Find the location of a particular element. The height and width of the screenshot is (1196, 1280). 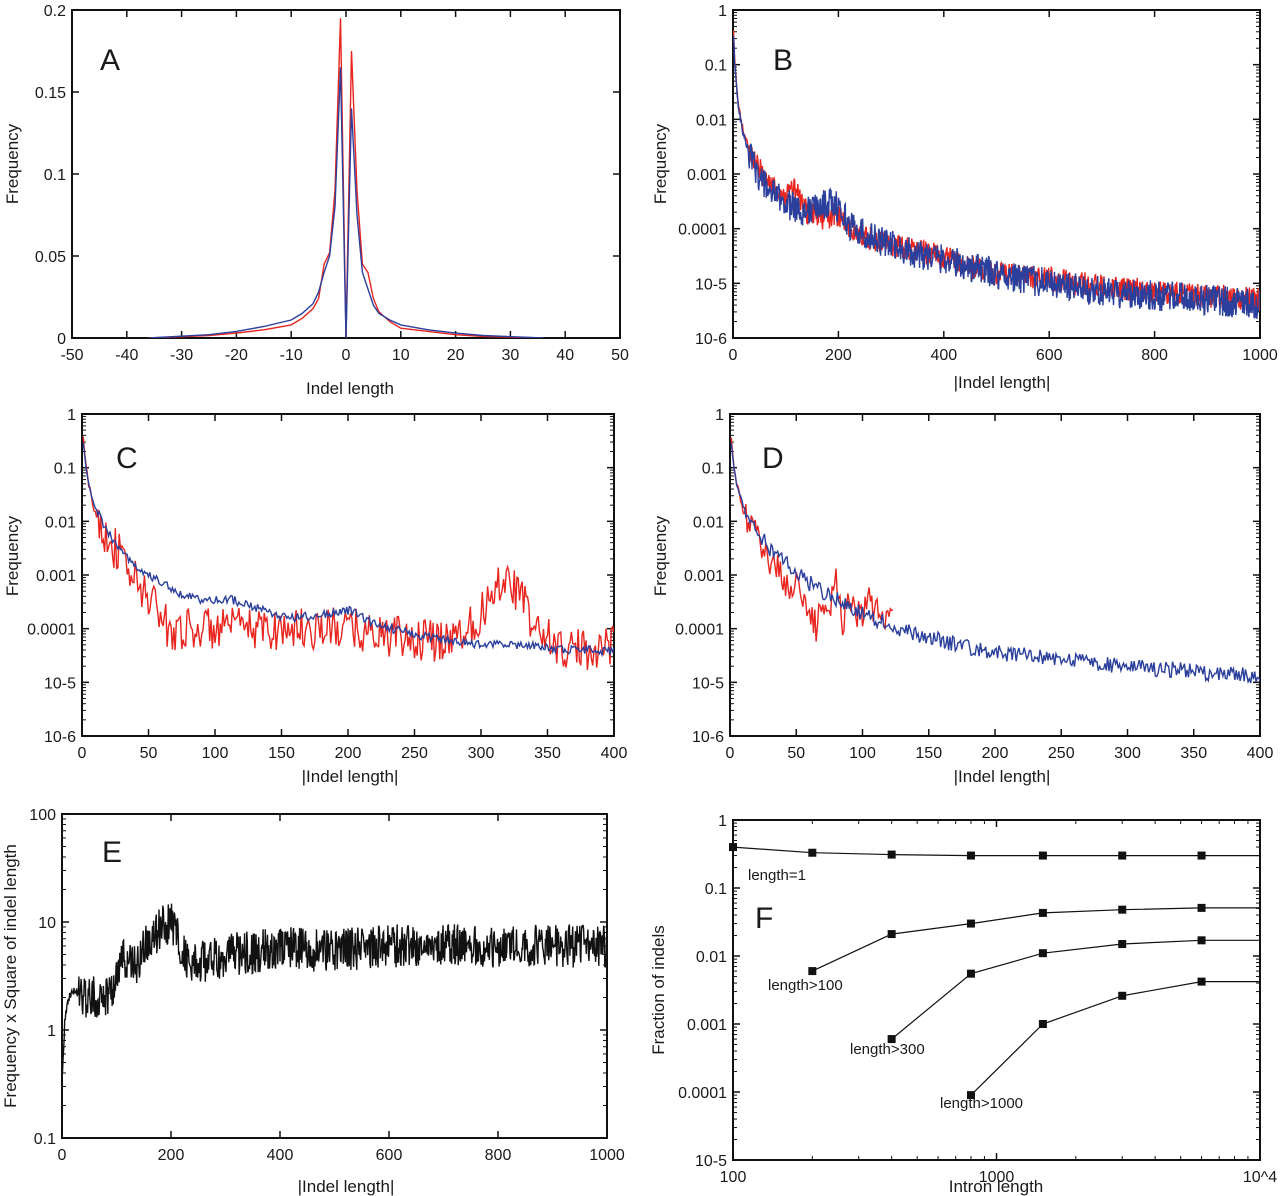

x-tick-label: 10 is located at coordinates (401, 355).